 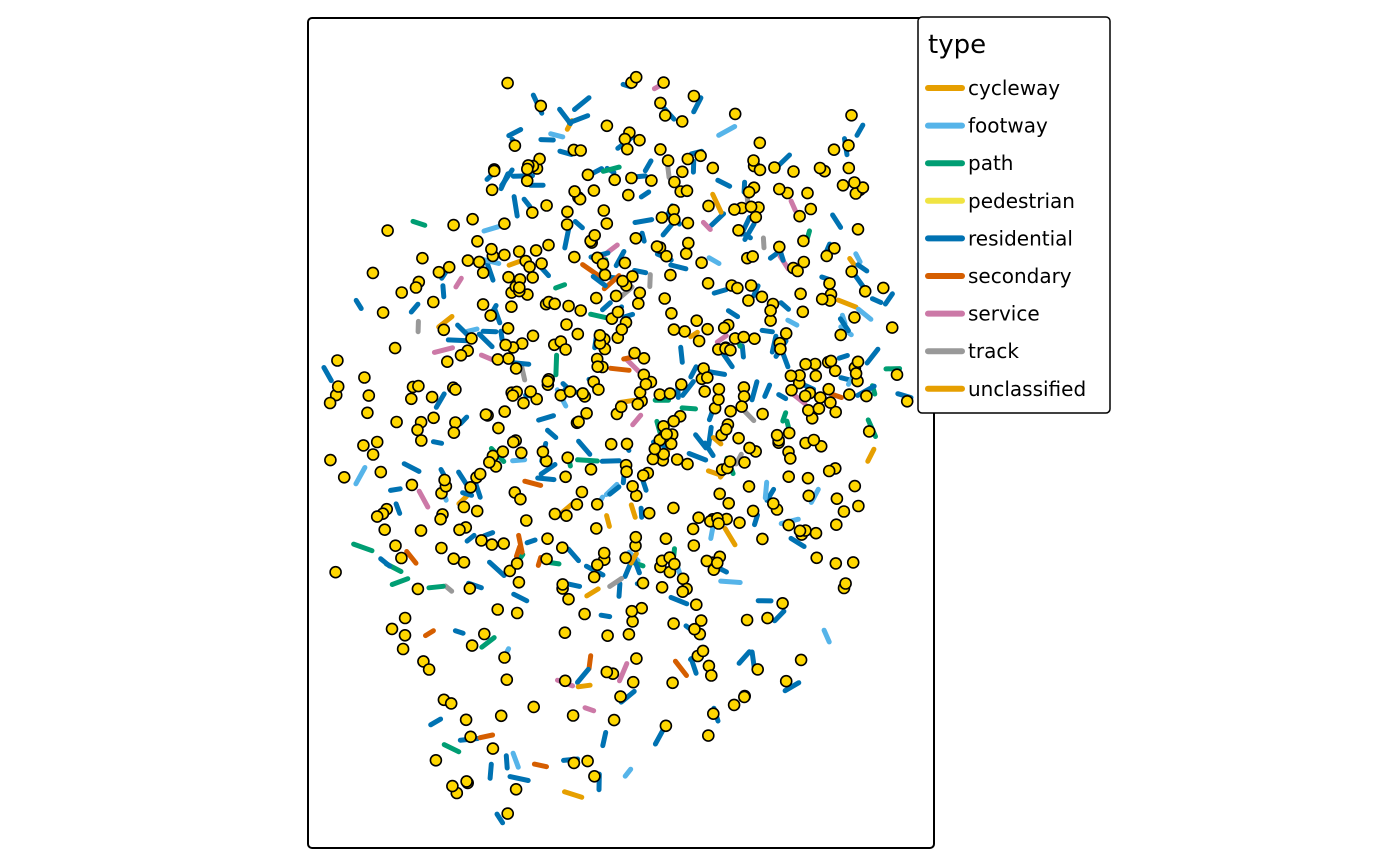 What do you see at coordinates (1021, 201) in the screenshot?
I see `legend-label-pedestrian: pedestrian` at bounding box center [1021, 201].